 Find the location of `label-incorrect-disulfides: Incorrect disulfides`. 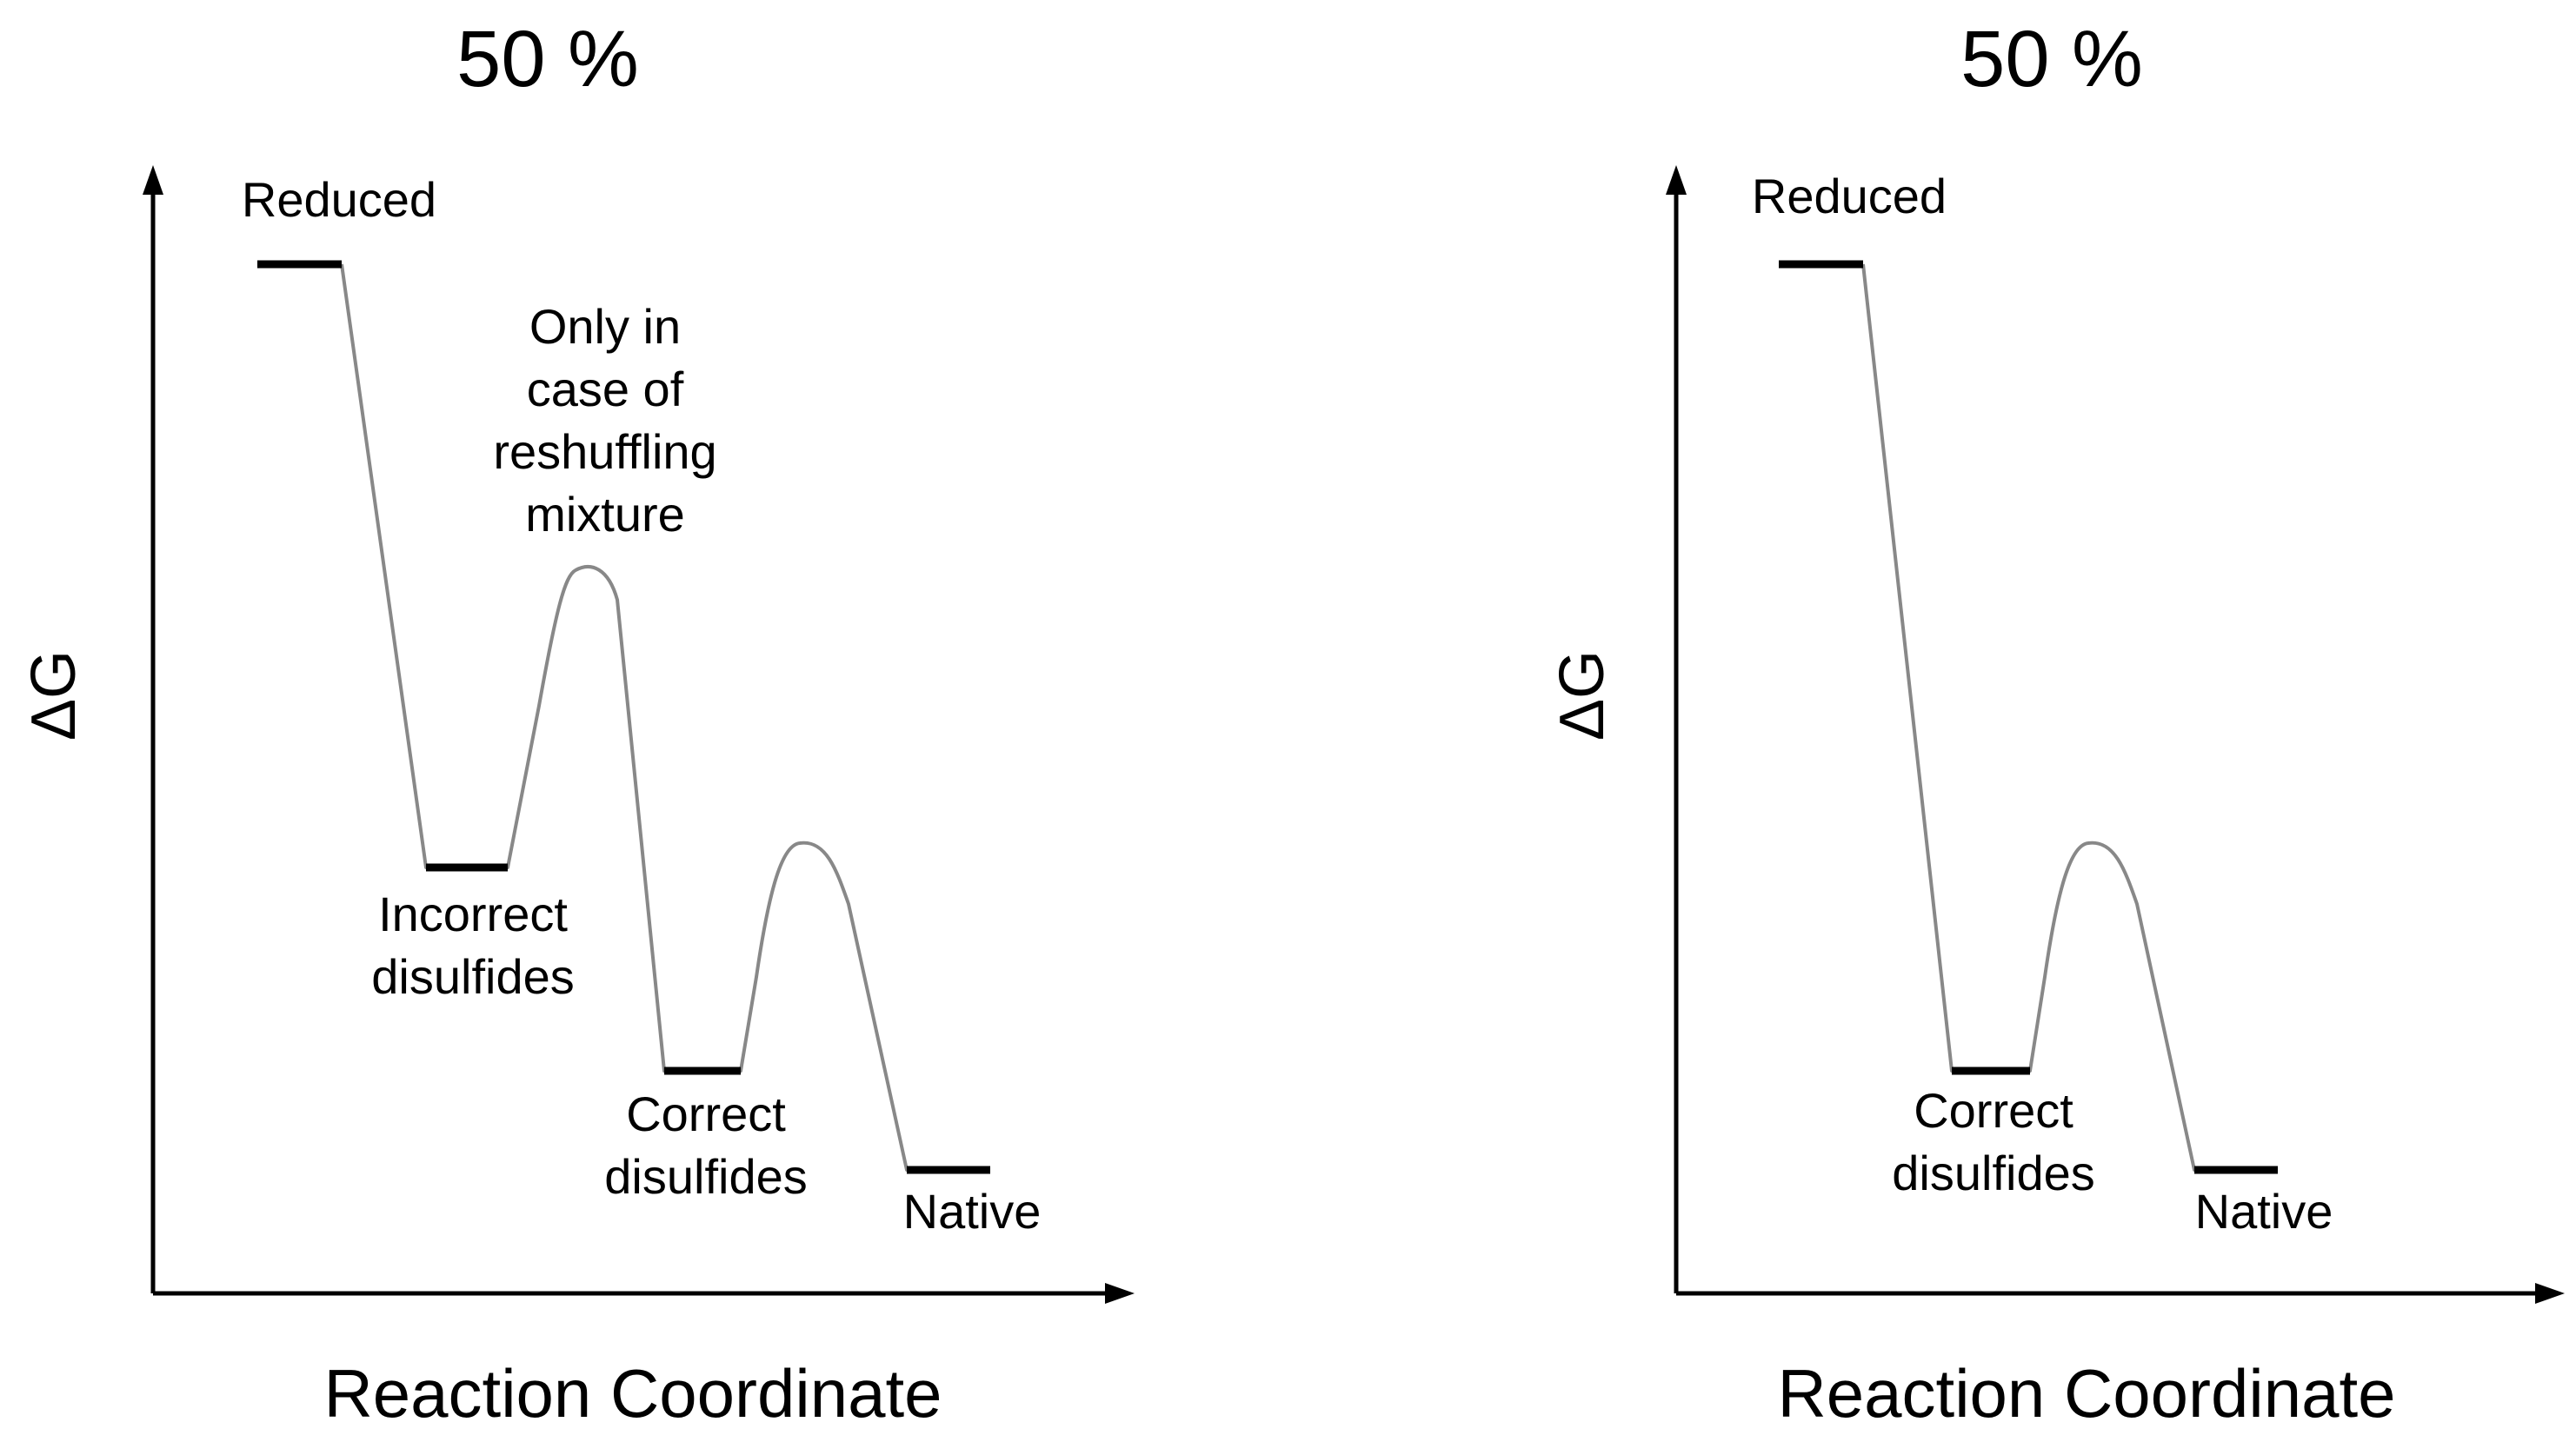

label-incorrect-disulfides: Incorrect disulfides is located at coordinates (473, 945).